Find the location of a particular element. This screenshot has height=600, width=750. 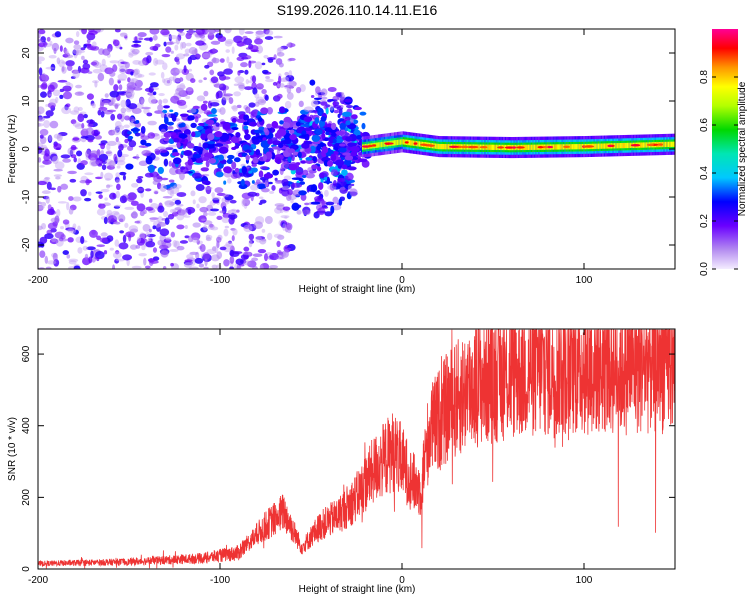

y-tick-label: 600 is located at coordinates (26, 353).